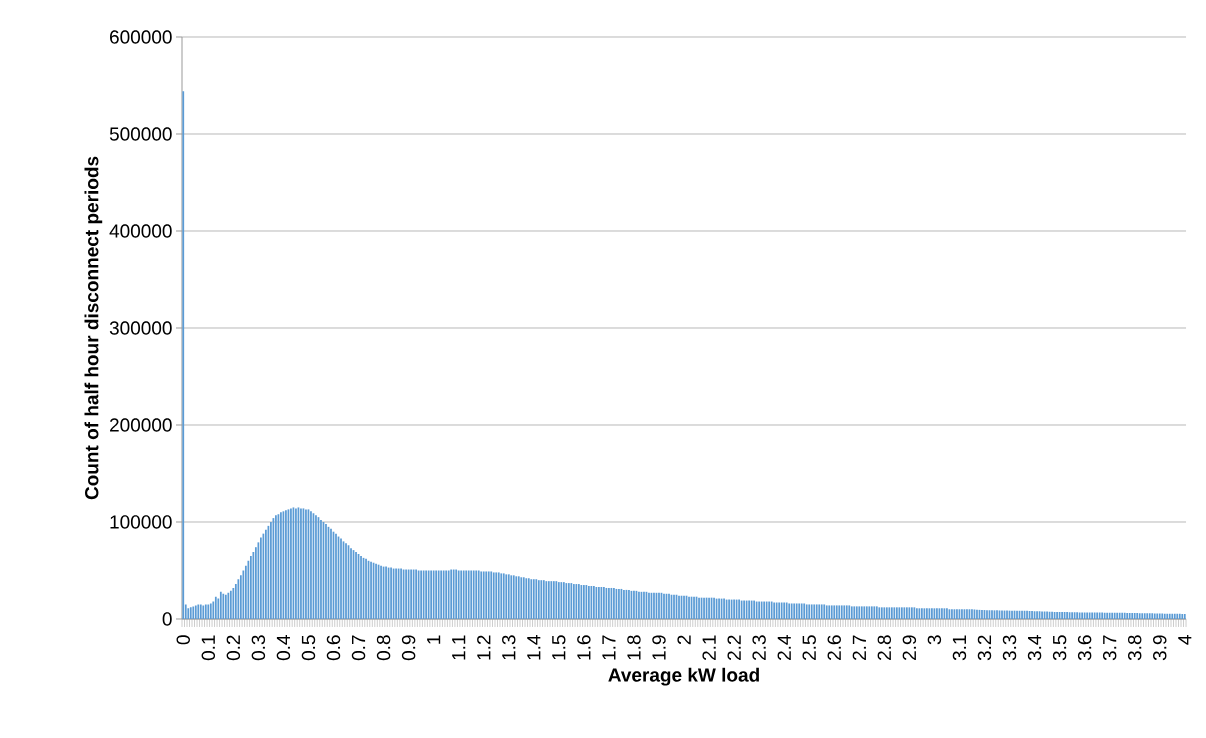  What do you see at coordinates (809, 647) in the screenshot?
I see `x-tick-label: 2.5` at bounding box center [809, 647].